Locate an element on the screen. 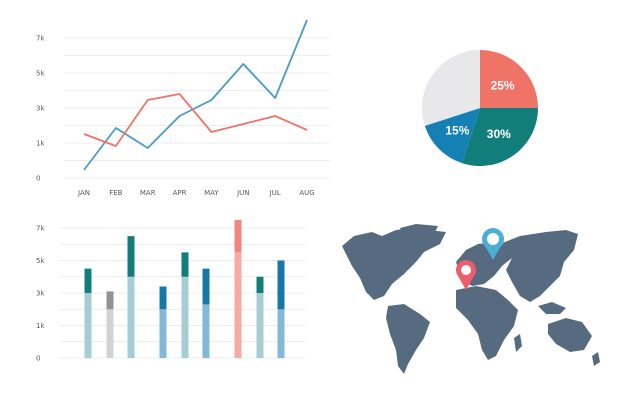  x-tick-label: MAR is located at coordinates (148, 193).